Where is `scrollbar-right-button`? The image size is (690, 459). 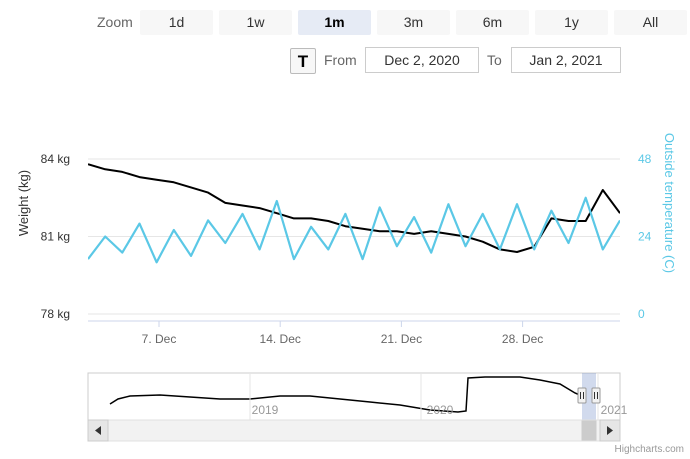 scrollbar-right-button is located at coordinates (610, 430).